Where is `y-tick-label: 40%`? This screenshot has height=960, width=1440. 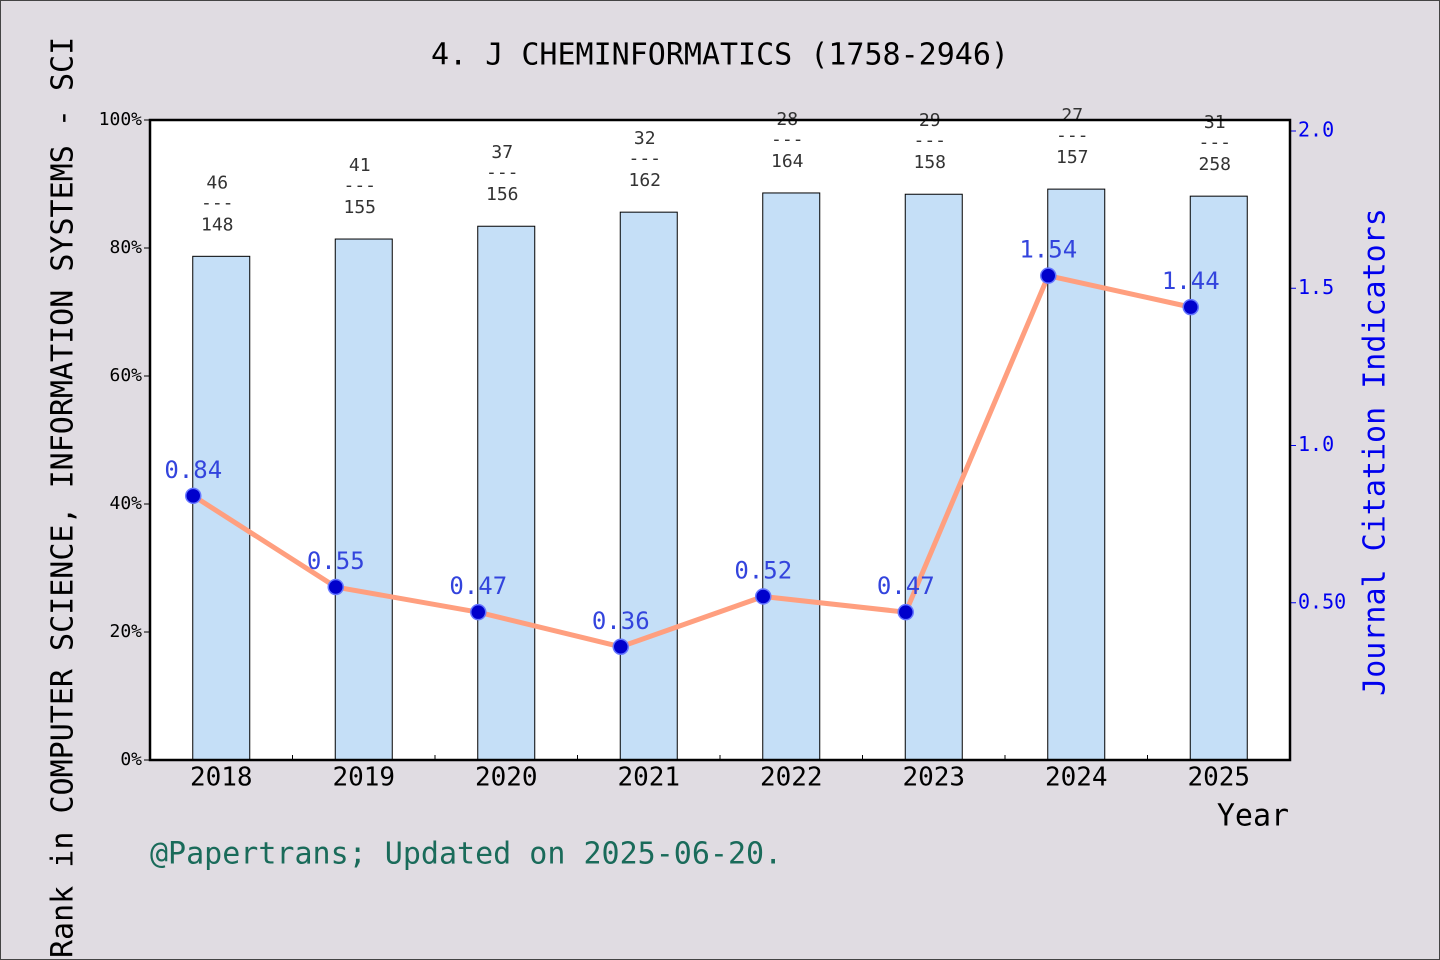
y-tick-label: 40% is located at coordinates (125, 503).